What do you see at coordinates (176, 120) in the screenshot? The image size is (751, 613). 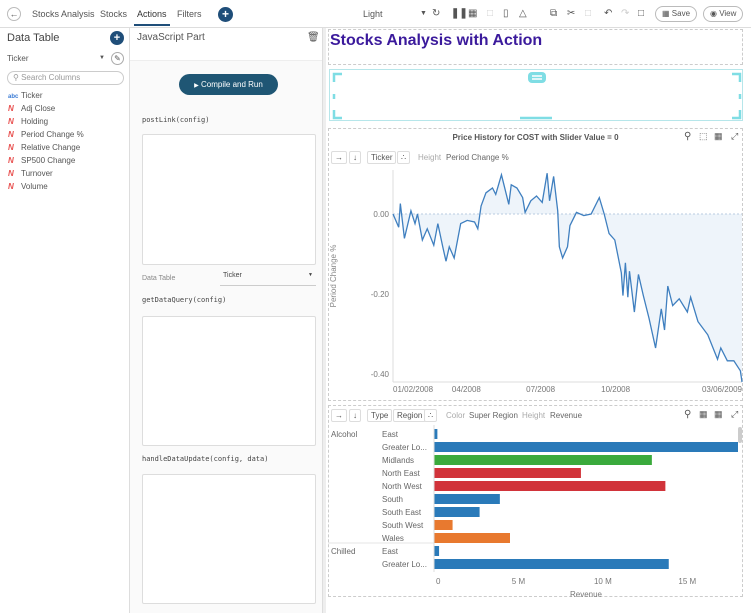 I see `postlink-label: postLink(config)` at bounding box center [176, 120].